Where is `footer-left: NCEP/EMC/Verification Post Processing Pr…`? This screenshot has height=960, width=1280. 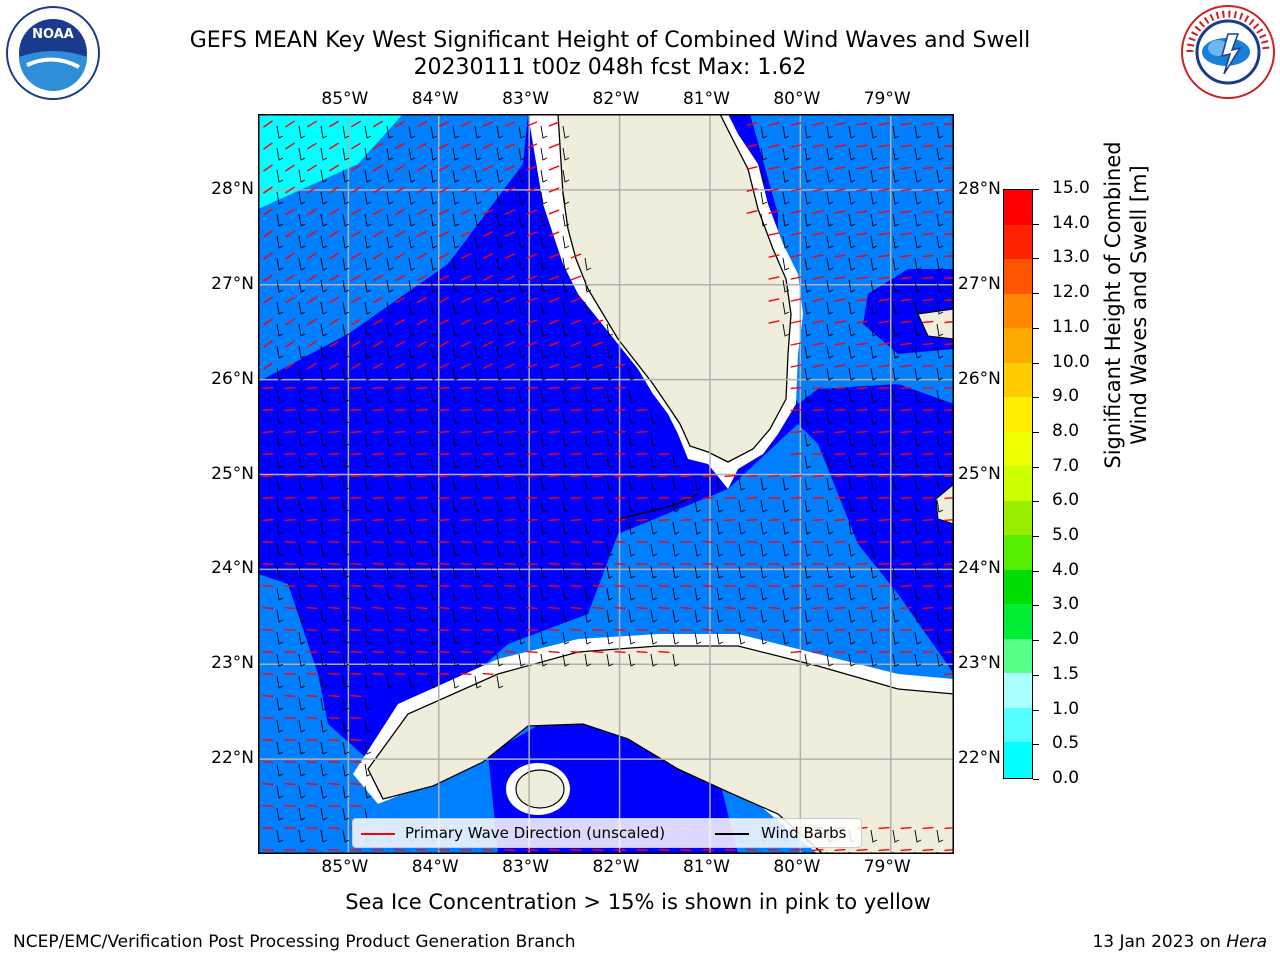 footer-left: NCEP/EMC/Verification Post Processing Pr… is located at coordinates (294, 942).